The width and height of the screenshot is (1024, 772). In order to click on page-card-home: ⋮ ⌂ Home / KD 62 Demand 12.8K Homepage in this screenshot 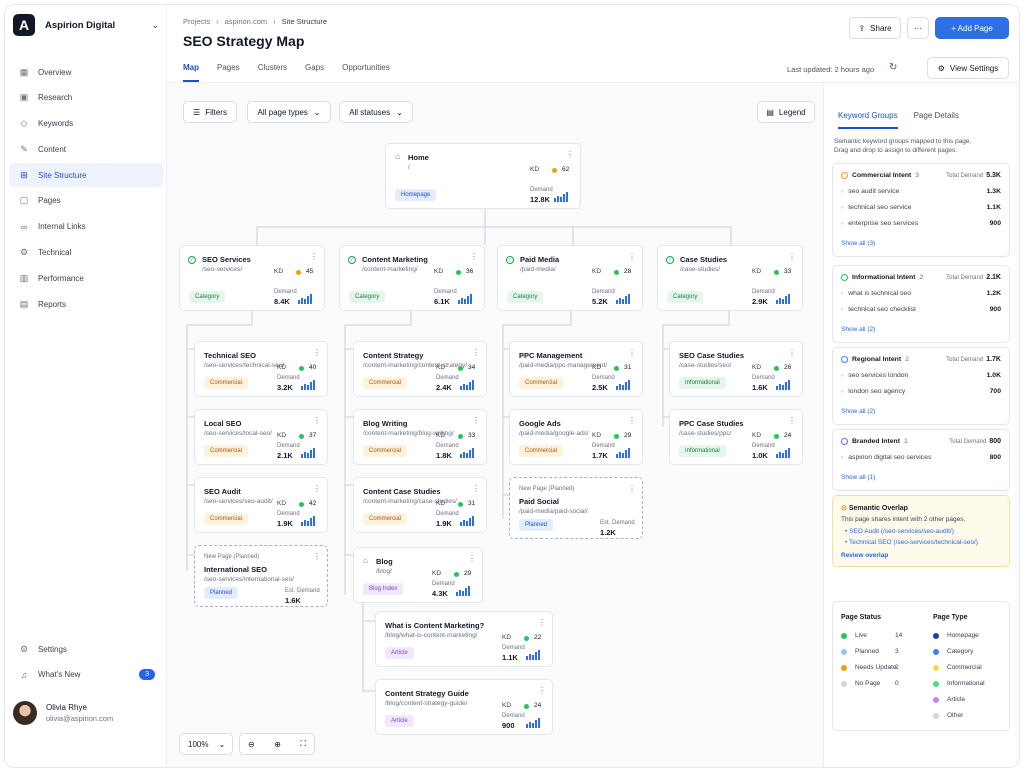, I will do `click(483, 176)`.